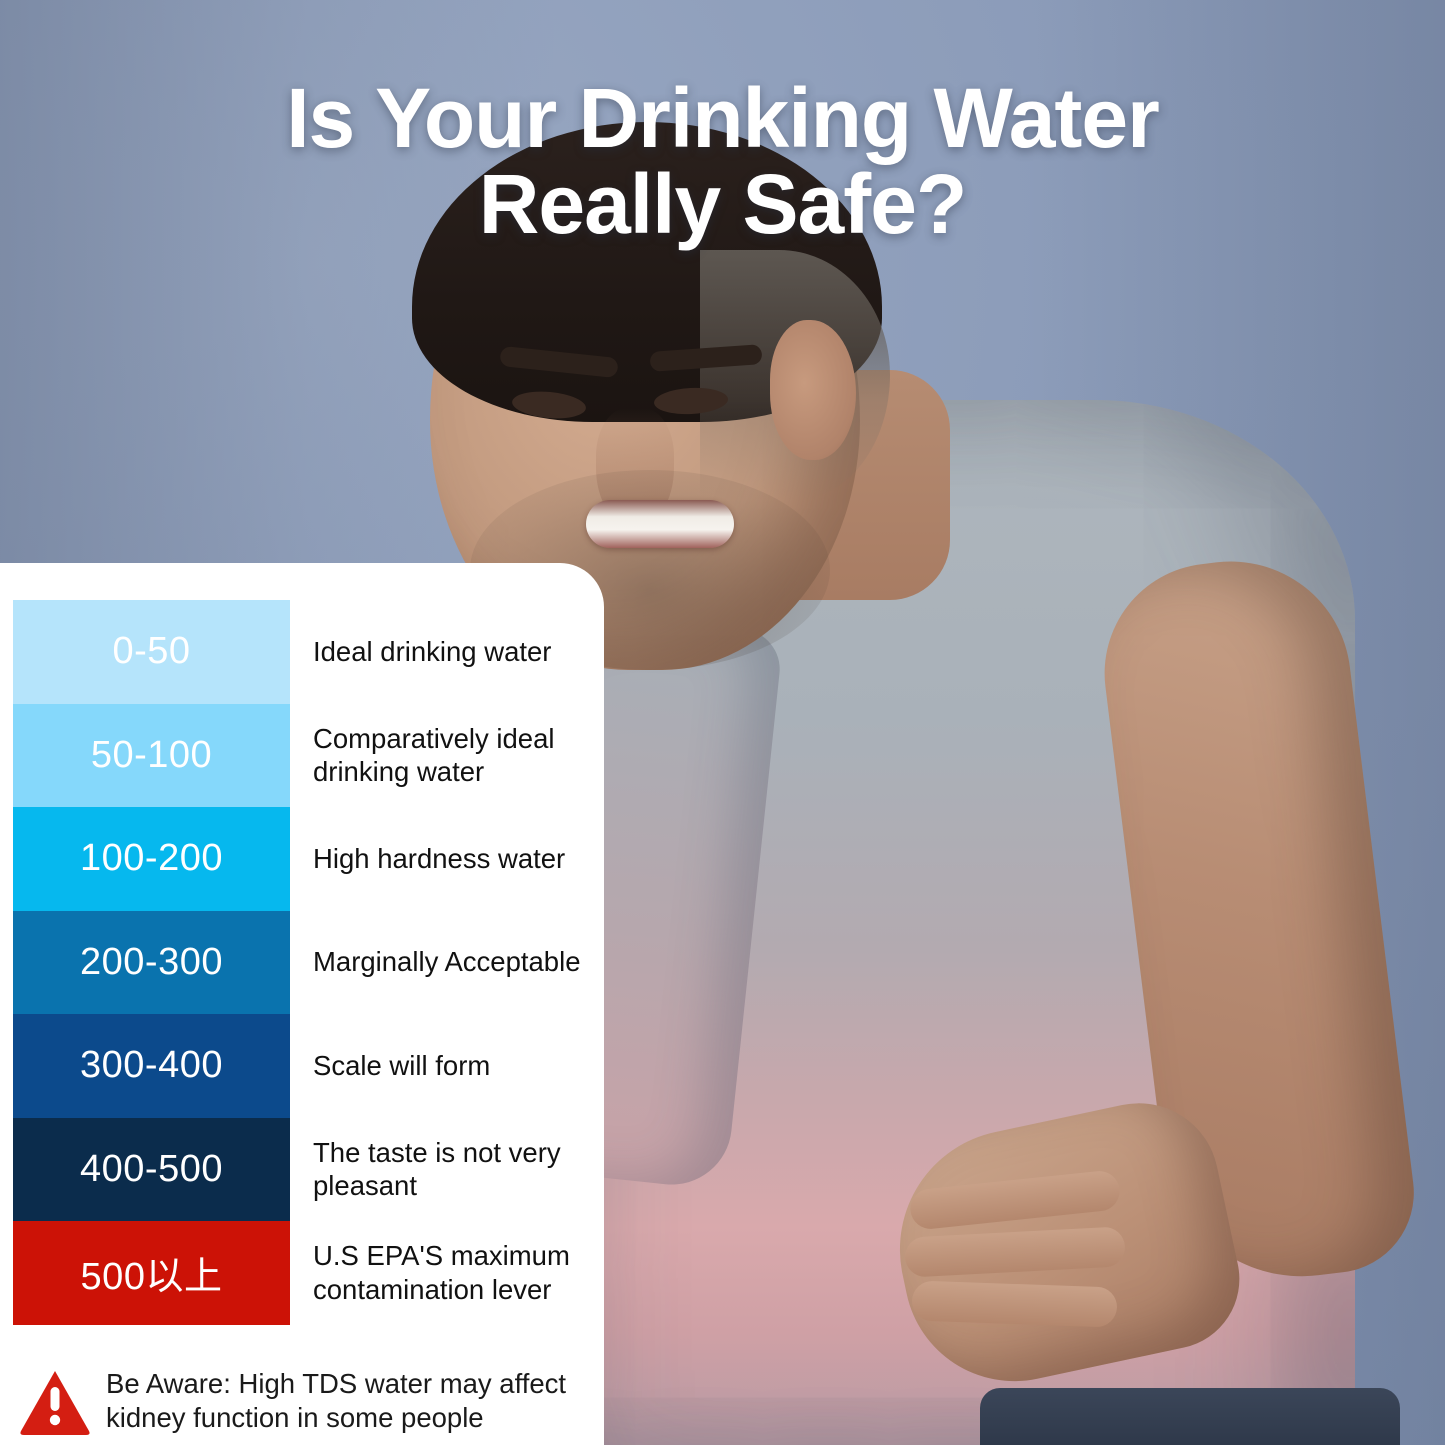  Describe the element at coordinates (1190, 1416) in the screenshot. I see `subject-jeans` at that location.